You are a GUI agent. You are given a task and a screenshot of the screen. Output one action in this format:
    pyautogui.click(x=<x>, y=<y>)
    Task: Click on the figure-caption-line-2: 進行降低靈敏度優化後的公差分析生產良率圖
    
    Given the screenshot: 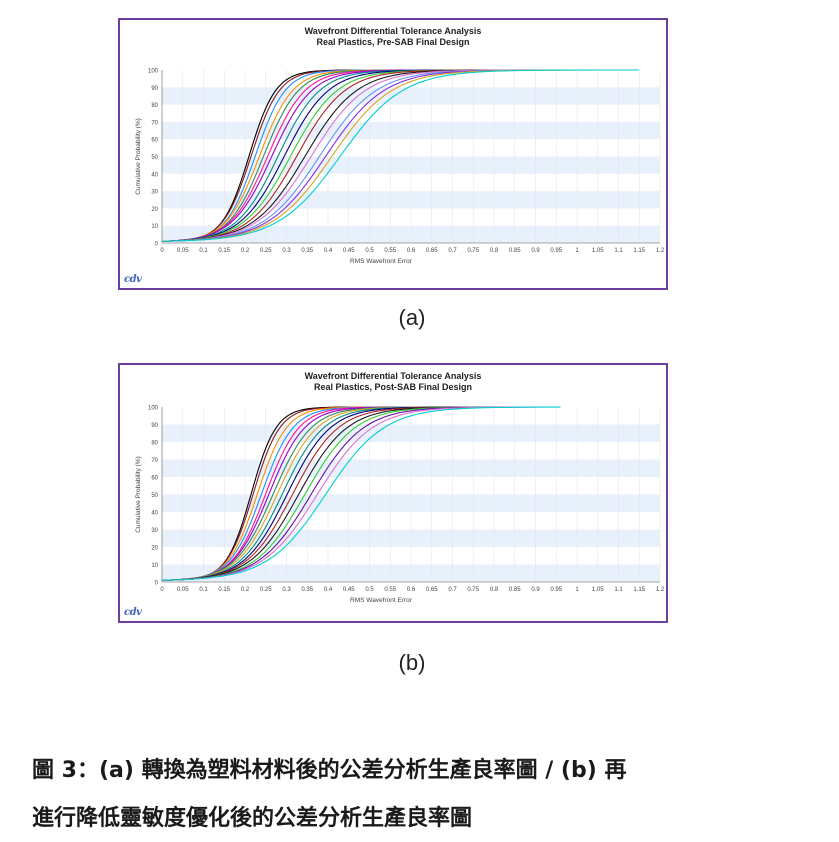 What is the action you would take?
    pyautogui.click(x=252, y=818)
    